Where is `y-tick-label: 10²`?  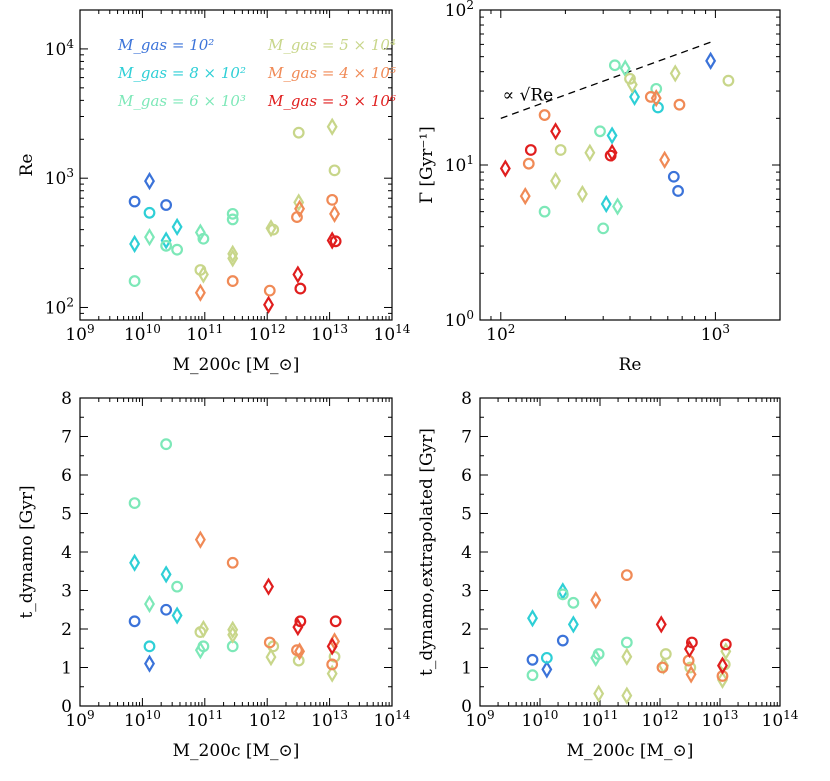 y-tick-label: 10² is located at coordinates (459, 10).